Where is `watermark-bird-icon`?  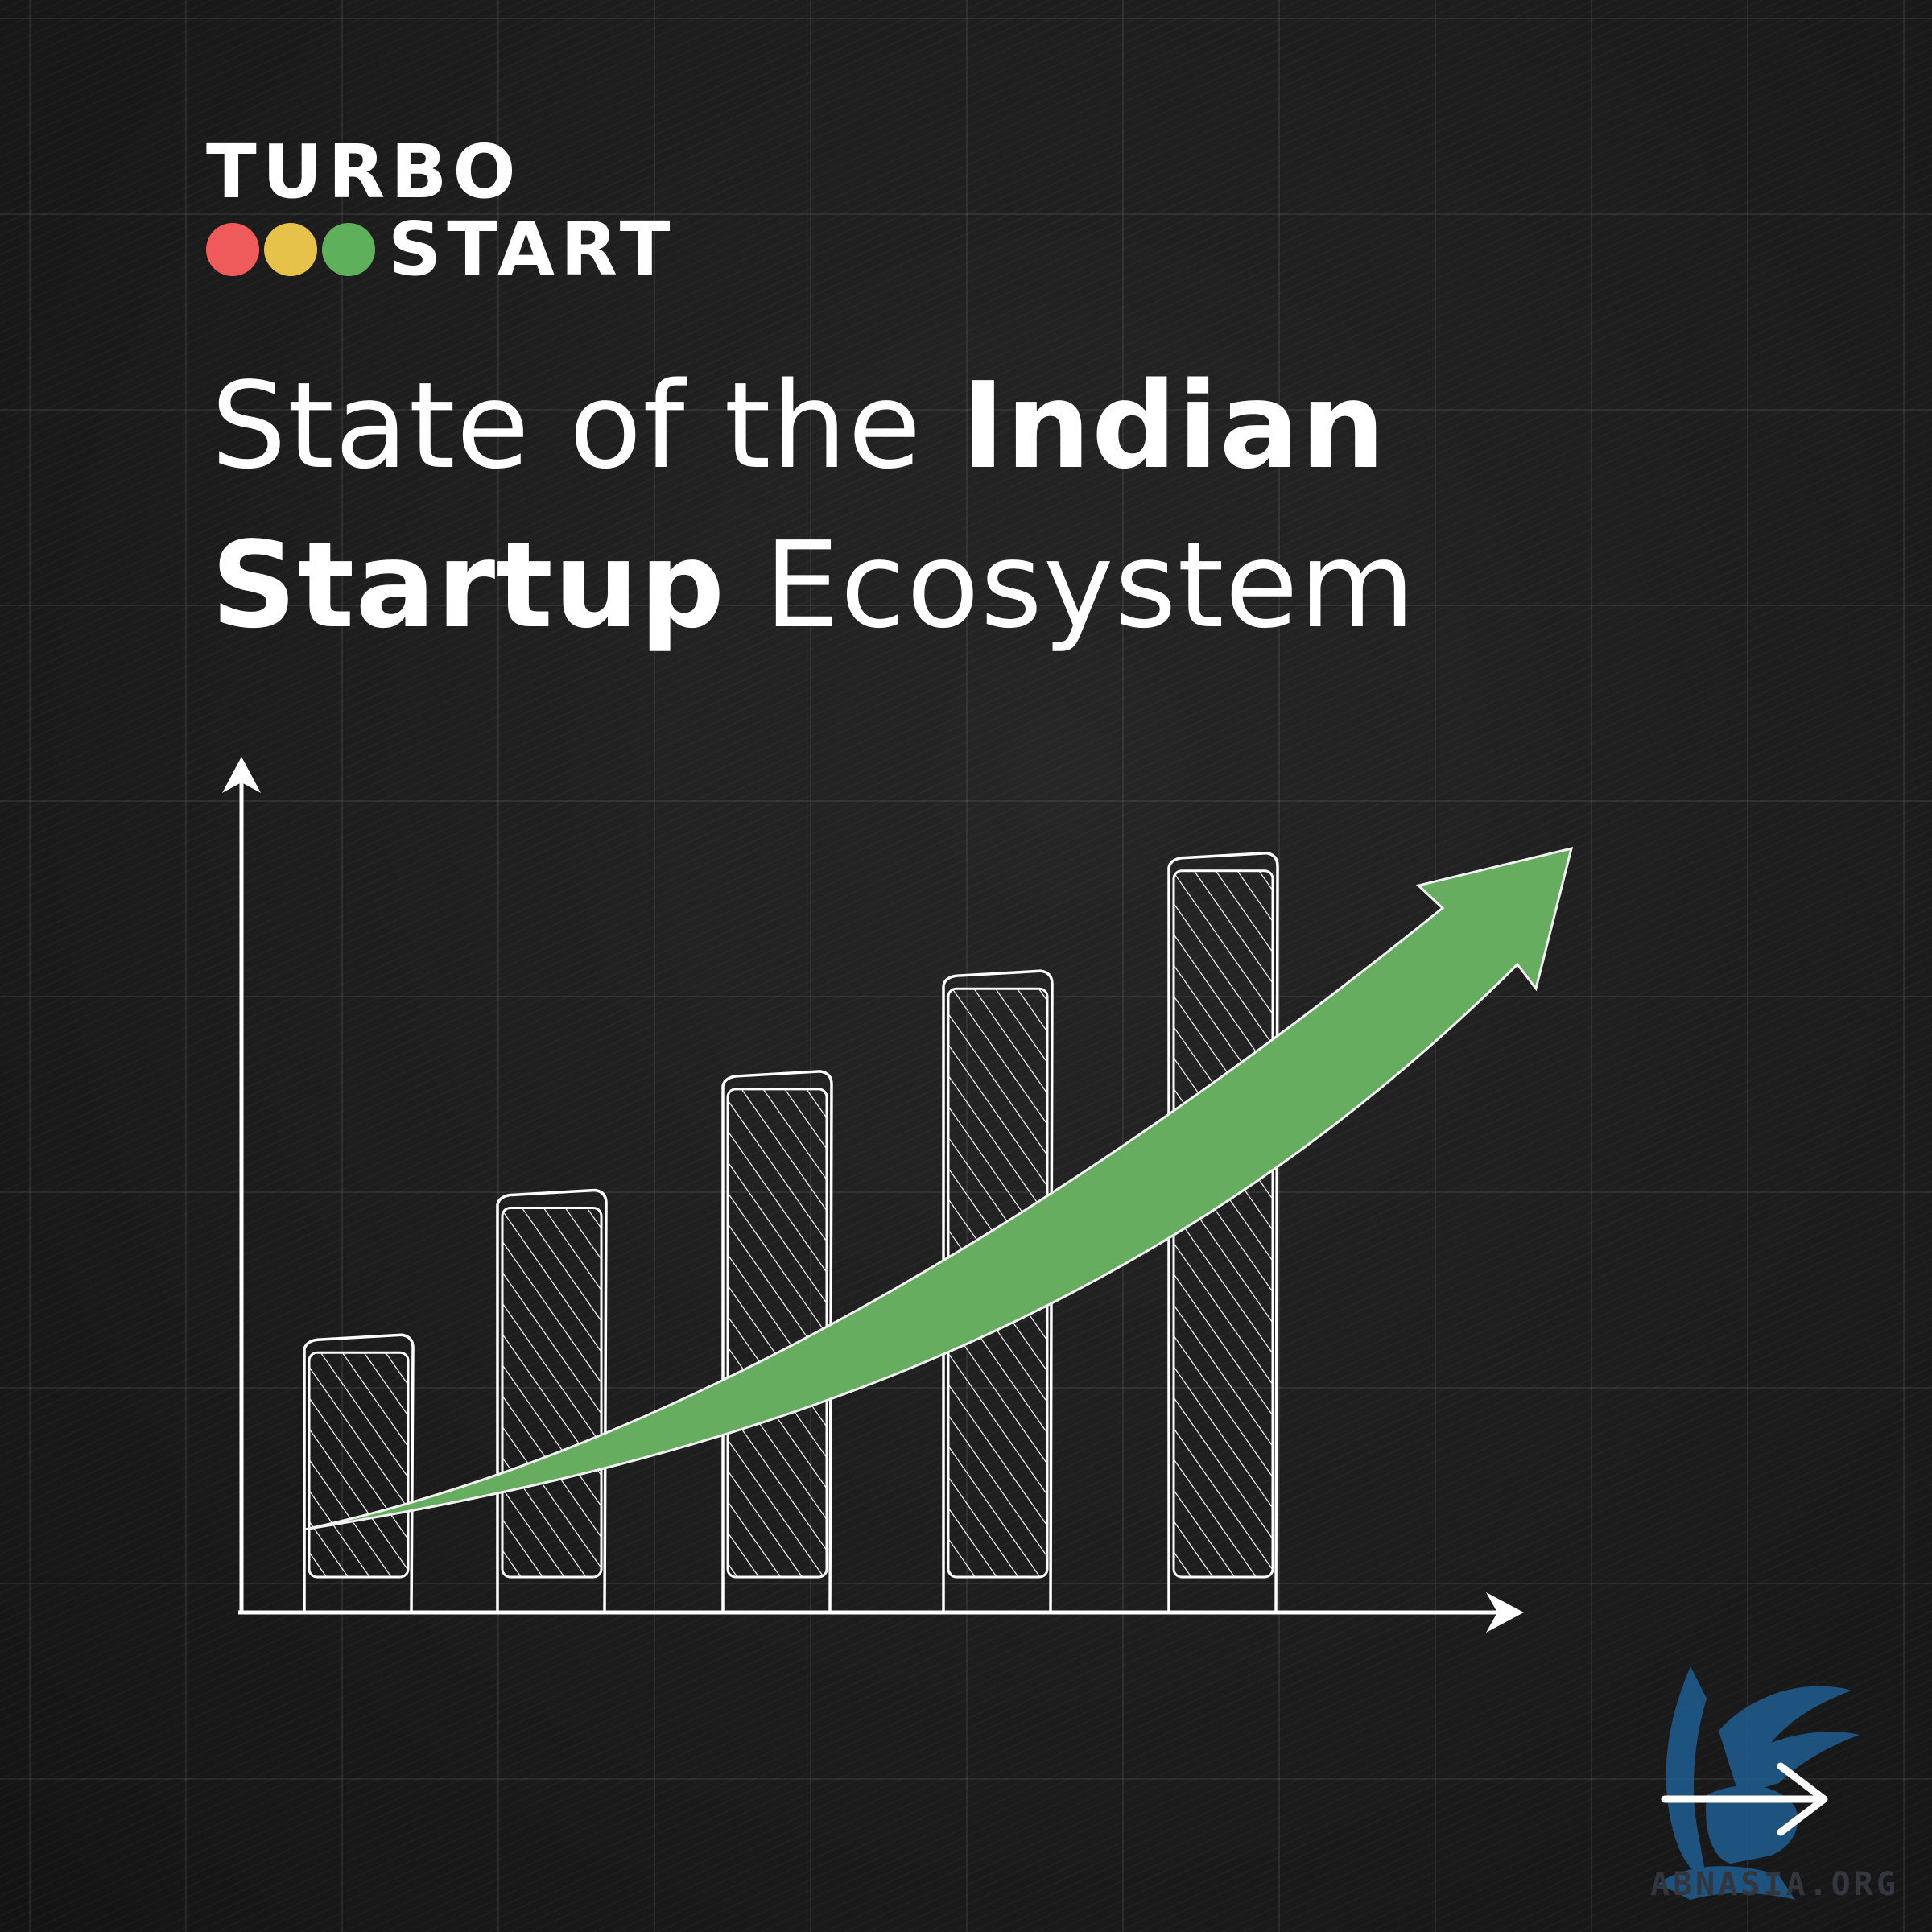 watermark-bird-icon is located at coordinates (1759, 1783).